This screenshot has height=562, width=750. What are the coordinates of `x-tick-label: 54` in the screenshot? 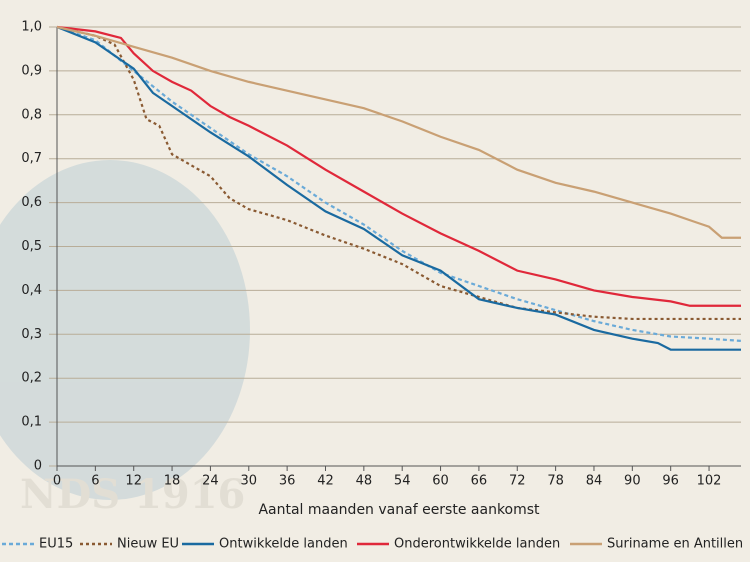 It's located at (402, 481).